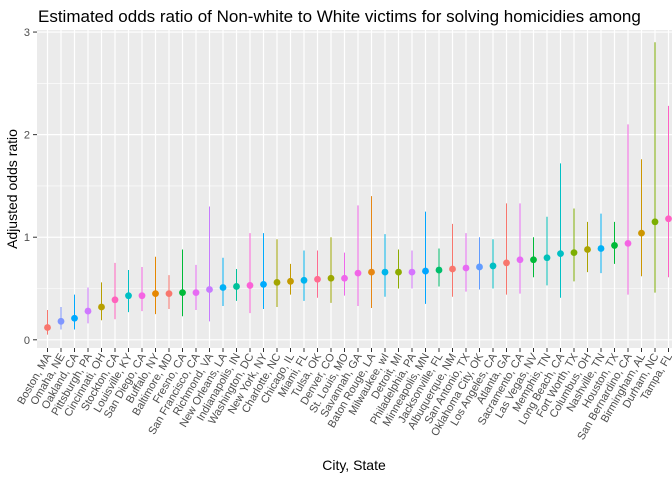  What do you see at coordinates (27, 341) in the screenshot?
I see `y-tick-label: 0` at bounding box center [27, 341].